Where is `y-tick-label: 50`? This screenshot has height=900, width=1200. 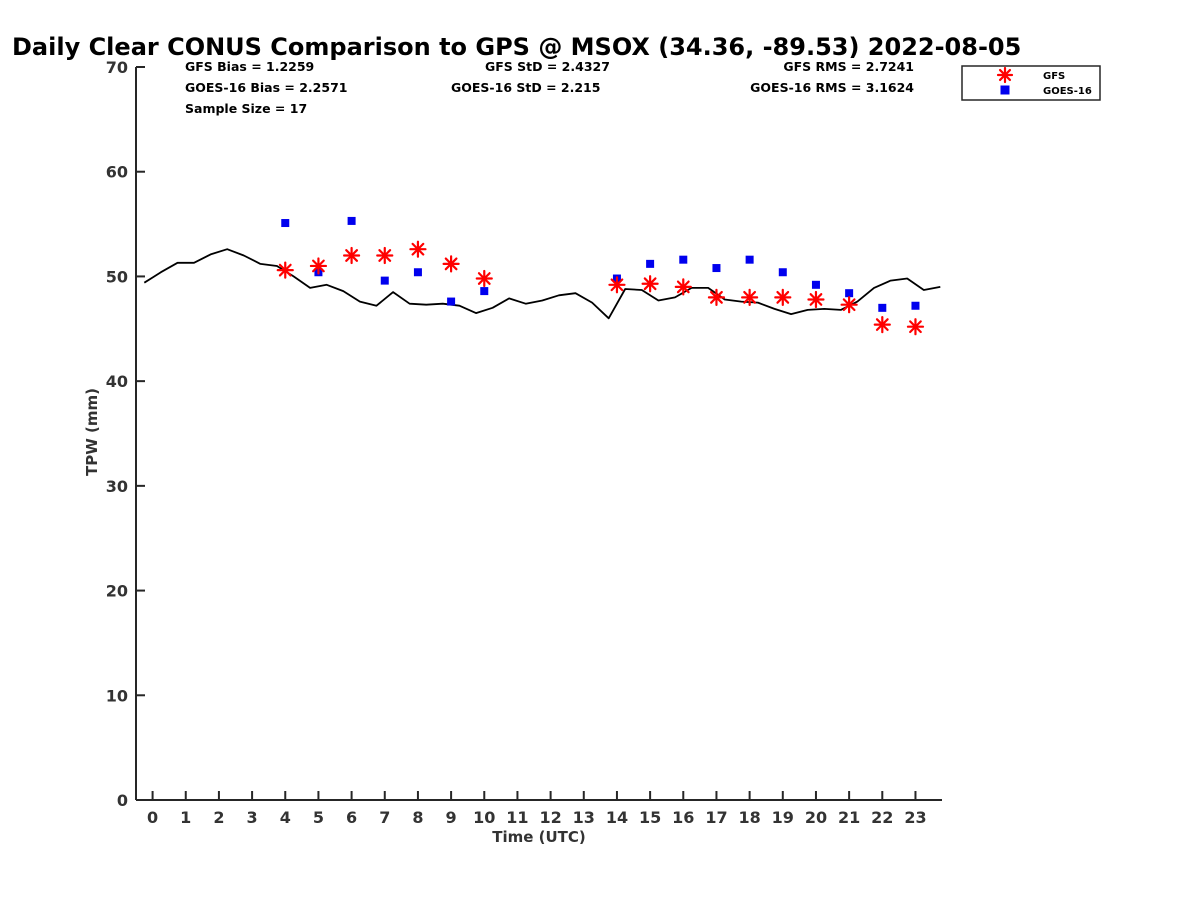
y-tick-label: 50 is located at coordinates (117, 276).